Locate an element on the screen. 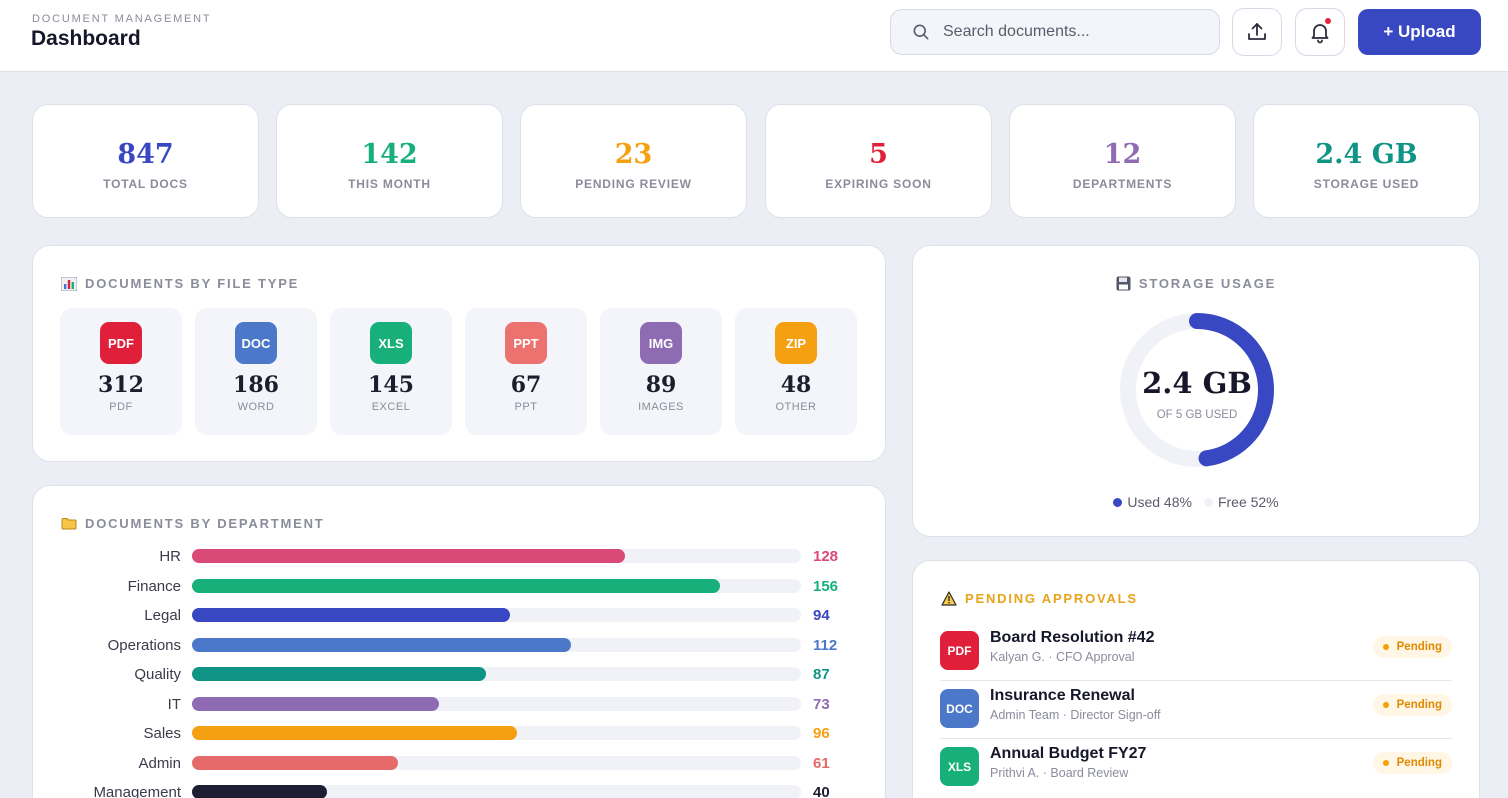  stat-label: EXPIRING SOON is located at coordinates (878, 184).